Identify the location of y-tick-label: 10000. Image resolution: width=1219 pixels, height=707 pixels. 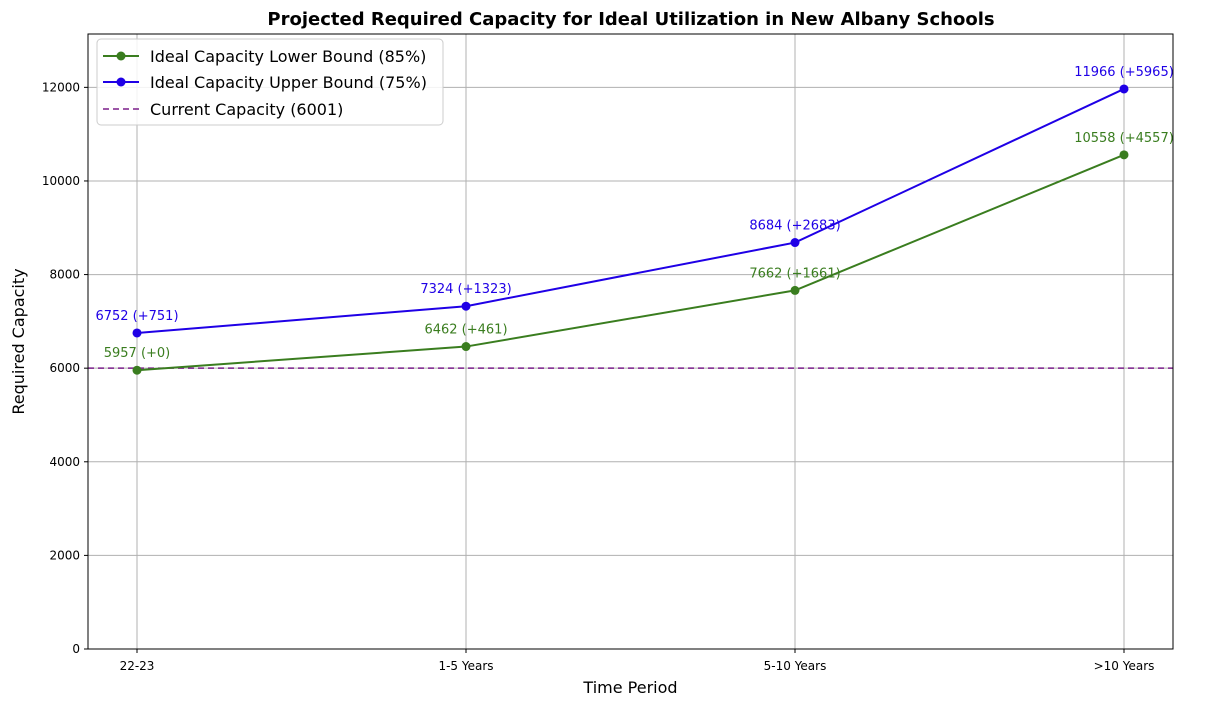
(61, 181).